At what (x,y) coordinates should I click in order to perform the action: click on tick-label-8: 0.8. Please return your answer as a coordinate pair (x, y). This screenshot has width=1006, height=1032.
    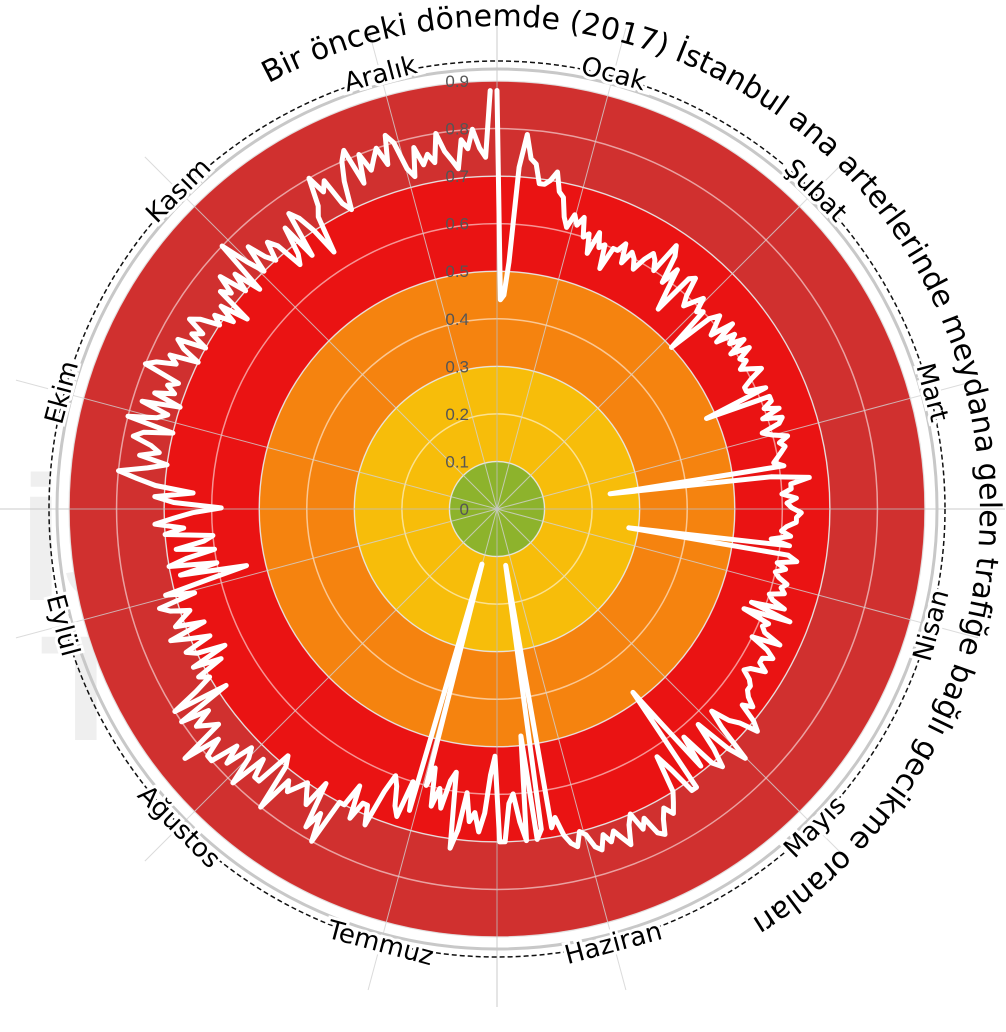
    Looking at the image, I should click on (457, 129).